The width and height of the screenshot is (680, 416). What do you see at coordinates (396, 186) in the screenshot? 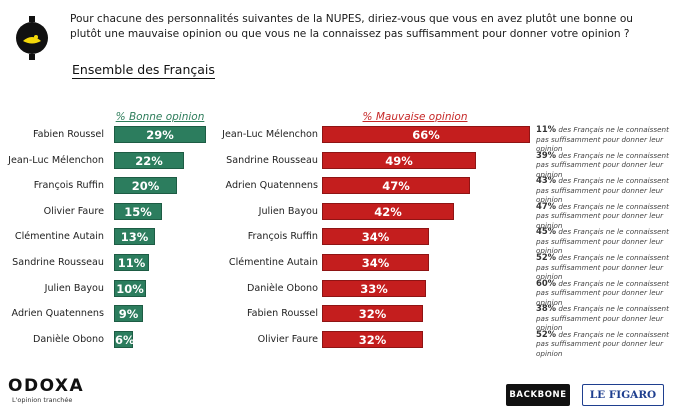
I see `bad-opinion-bar: 47%` at bounding box center [396, 186].